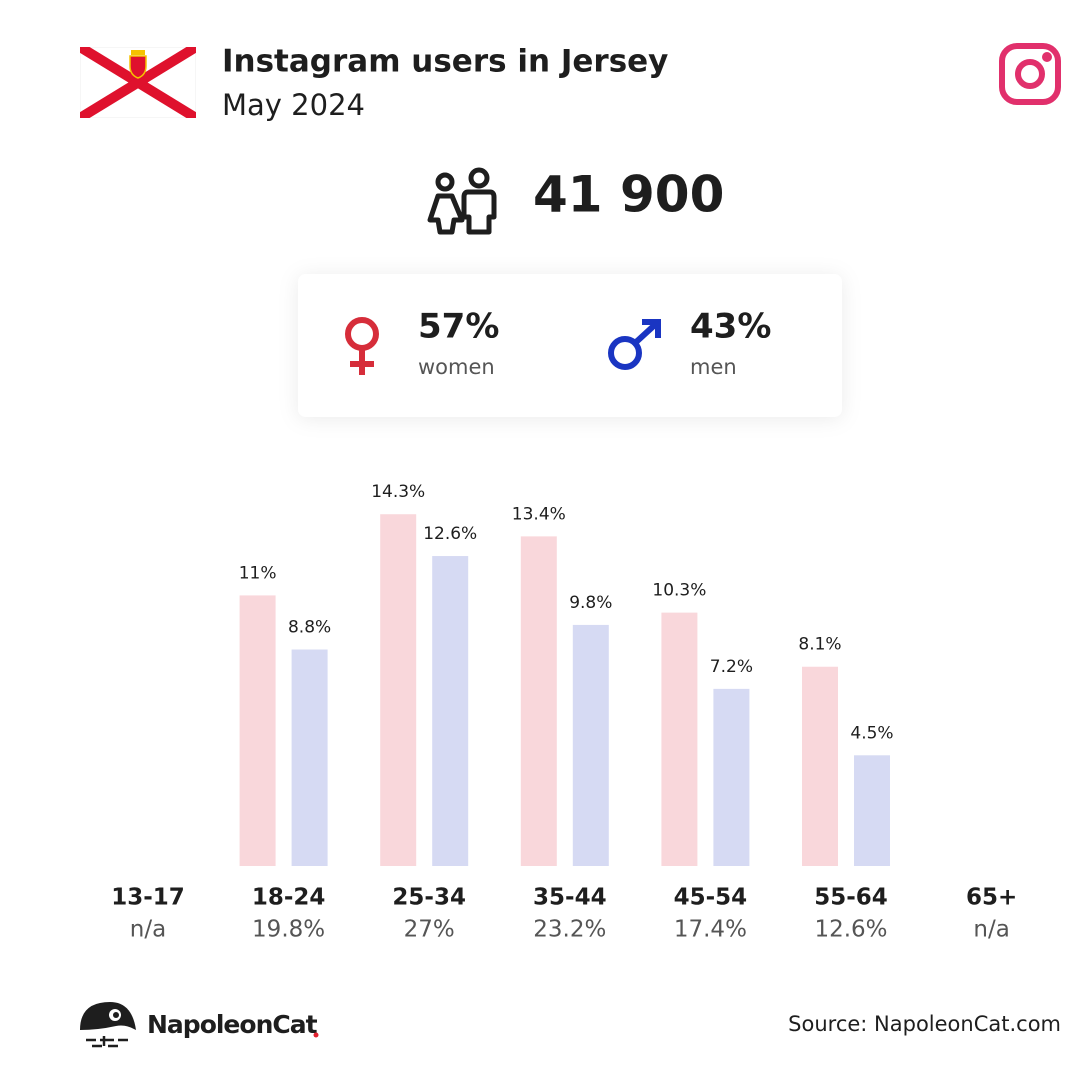 The width and height of the screenshot is (1080, 1080). Describe the element at coordinates (148, 898) in the screenshot. I see `age-group-label: 13-17` at that location.